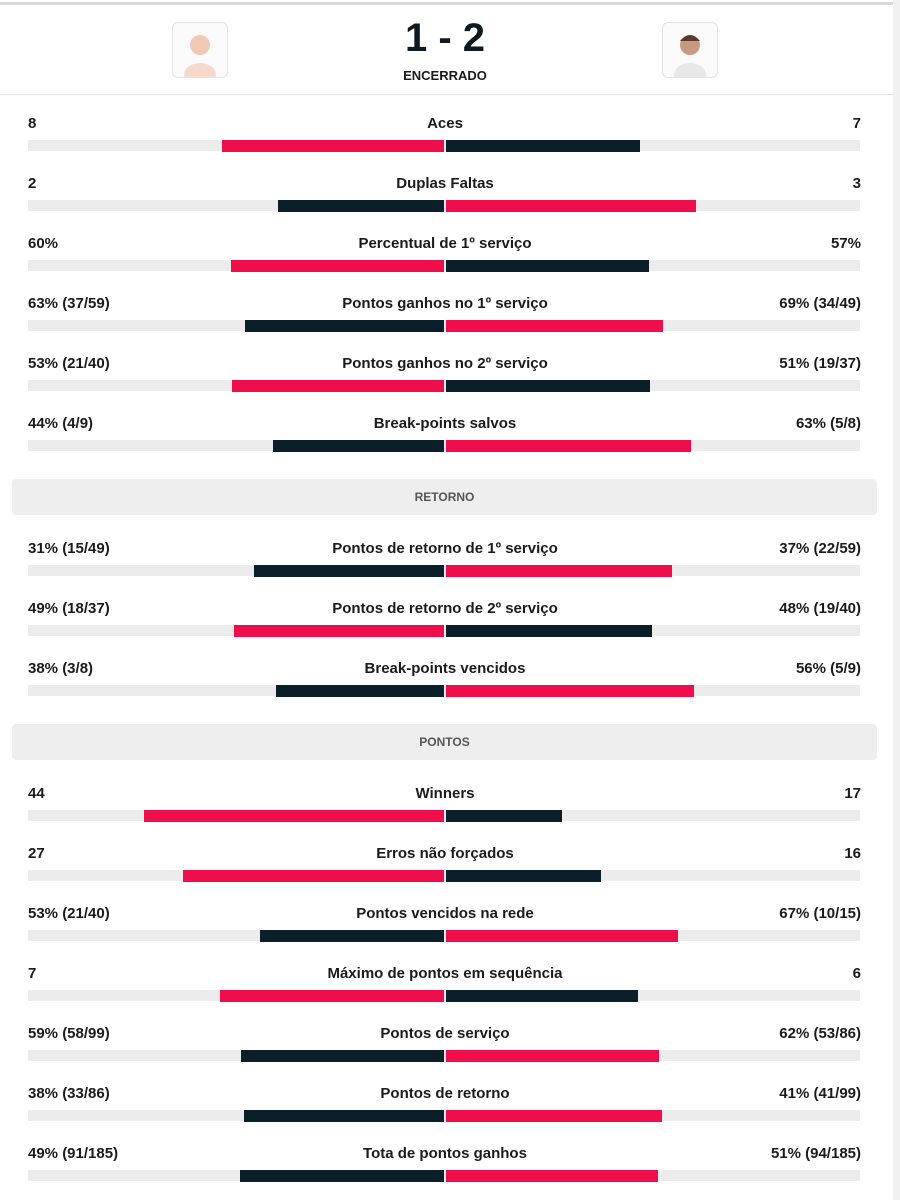 This screenshot has height=1200, width=900. What do you see at coordinates (445, 608) in the screenshot?
I see `stat-label: Pontos de retorno de 2º serviço` at bounding box center [445, 608].